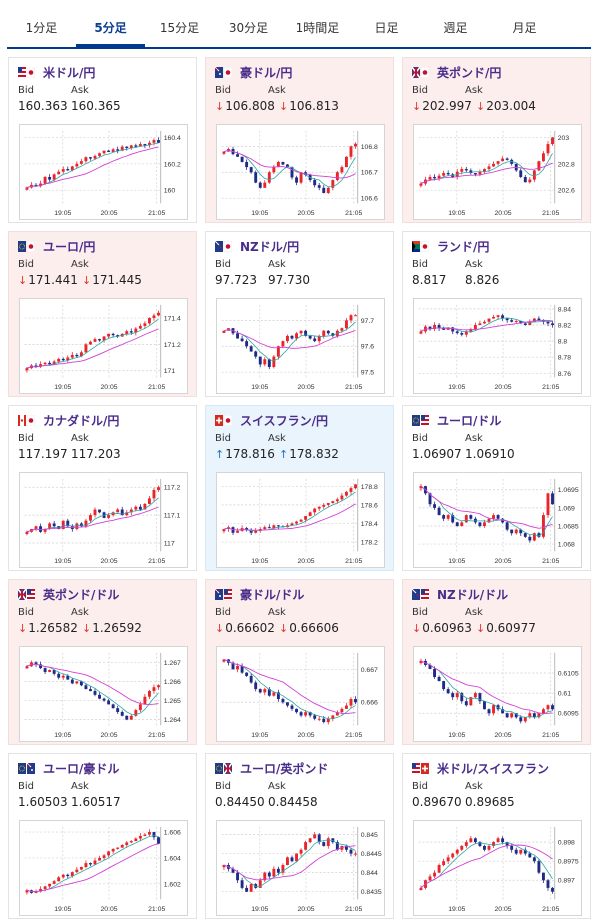 This screenshot has width=596, height=920. Describe the element at coordinates (309, 106) in the screenshot. I see `ask-value: ↓106.813` at that location.